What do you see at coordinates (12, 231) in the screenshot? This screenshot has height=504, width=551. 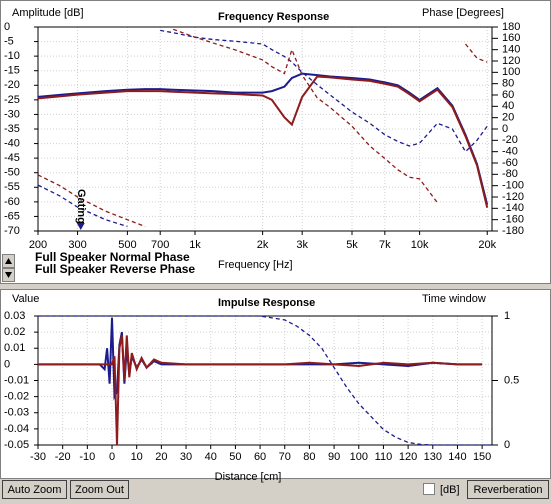 I see `y-tick-label: -70` at bounding box center [12, 231].